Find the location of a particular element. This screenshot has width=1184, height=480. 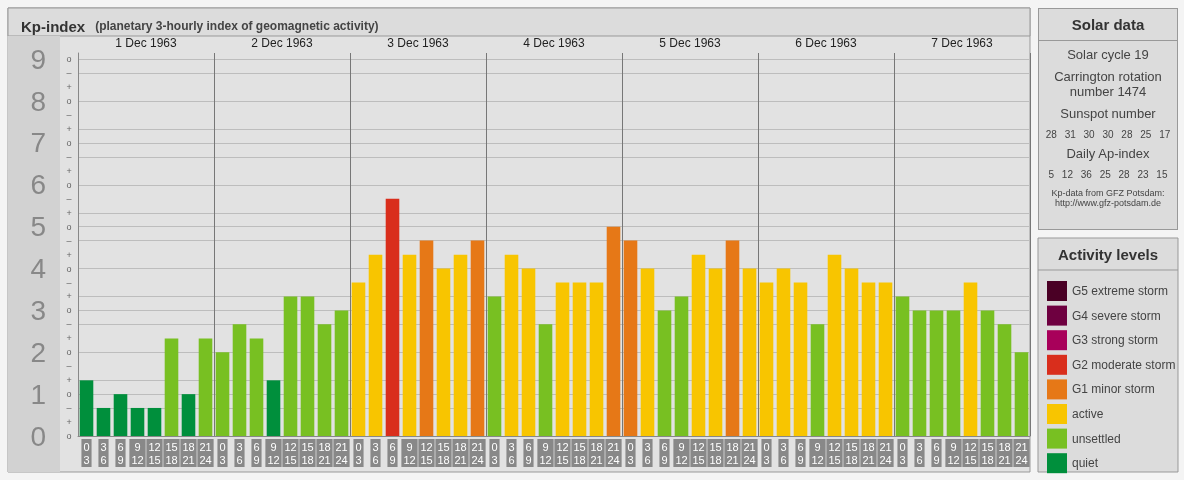

legend-label: G1 minor storm is located at coordinates (1113, 389).